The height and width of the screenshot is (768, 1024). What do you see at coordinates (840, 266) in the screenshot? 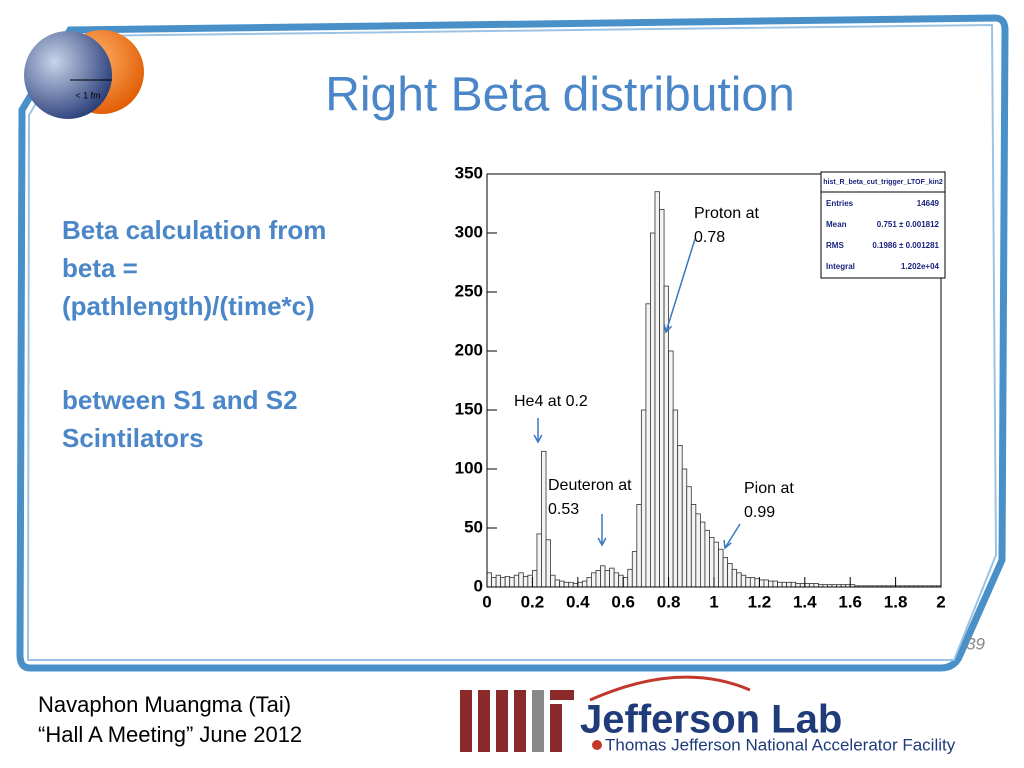
I see `stats-key: Integral` at bounding box center [840, 266].